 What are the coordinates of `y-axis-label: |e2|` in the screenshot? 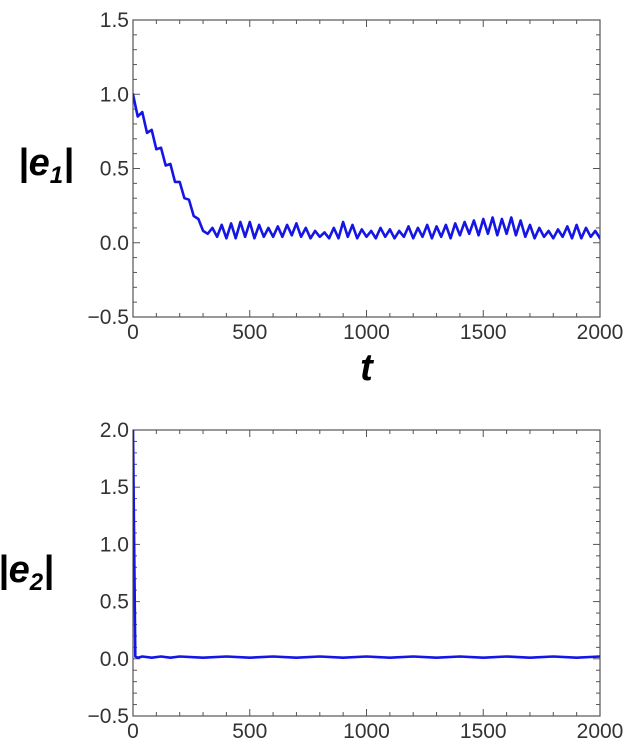 It's located at (27, 572).